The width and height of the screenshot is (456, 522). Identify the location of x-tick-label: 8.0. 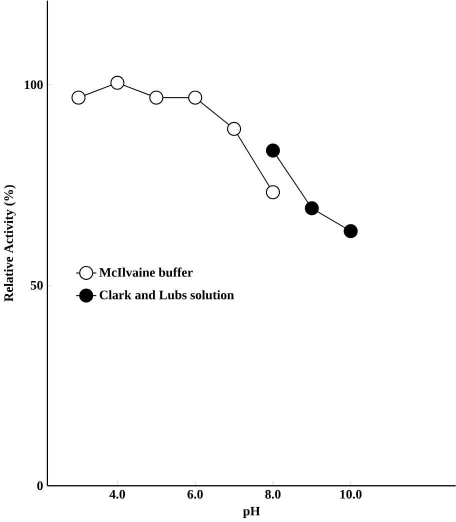
(272, 494).